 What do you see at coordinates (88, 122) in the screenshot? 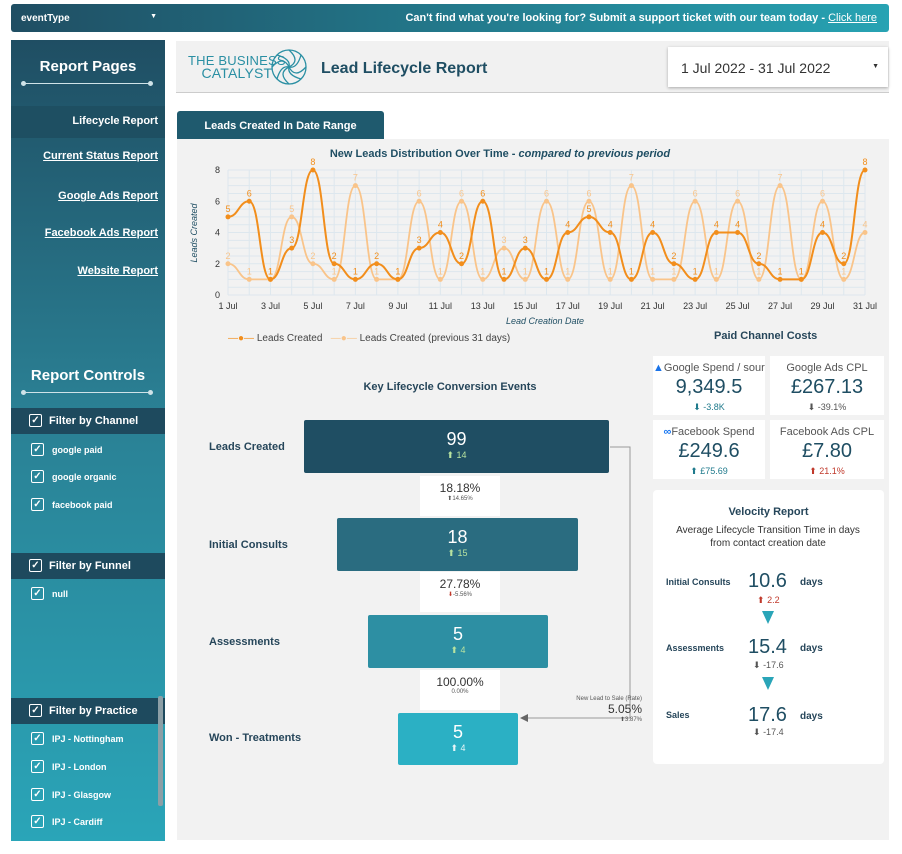
I see `nav-lifecycle-report: Lifecycle Report` at bounding box center [88, 122].